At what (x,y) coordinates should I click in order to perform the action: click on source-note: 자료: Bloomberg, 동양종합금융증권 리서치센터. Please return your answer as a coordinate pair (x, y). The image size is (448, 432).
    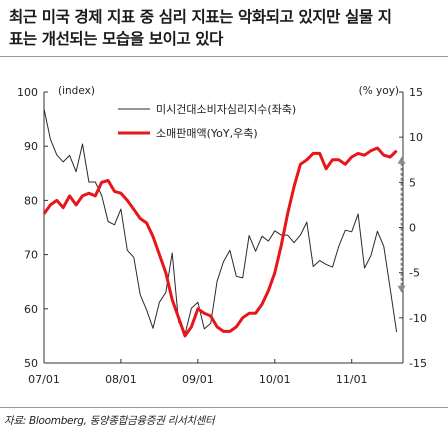
    Looking at the image, I should click on (109, 421).